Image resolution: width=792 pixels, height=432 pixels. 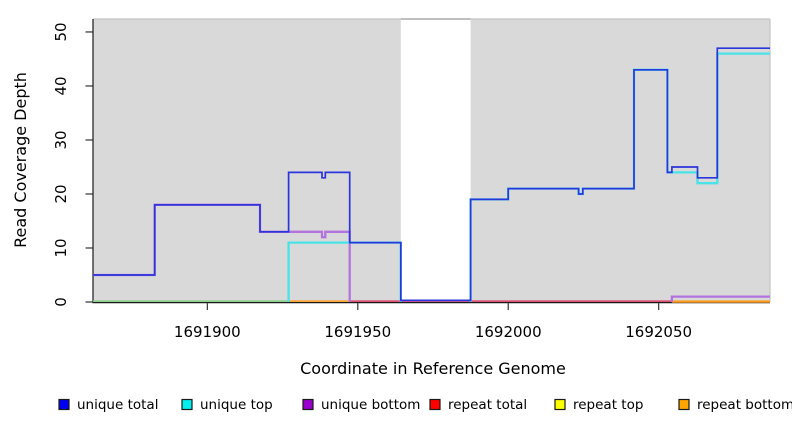 What do you see at coordinates (207, 332) in the screenshot?
I see `x-tick-label: 1691900` at bounding box center [207, 332].